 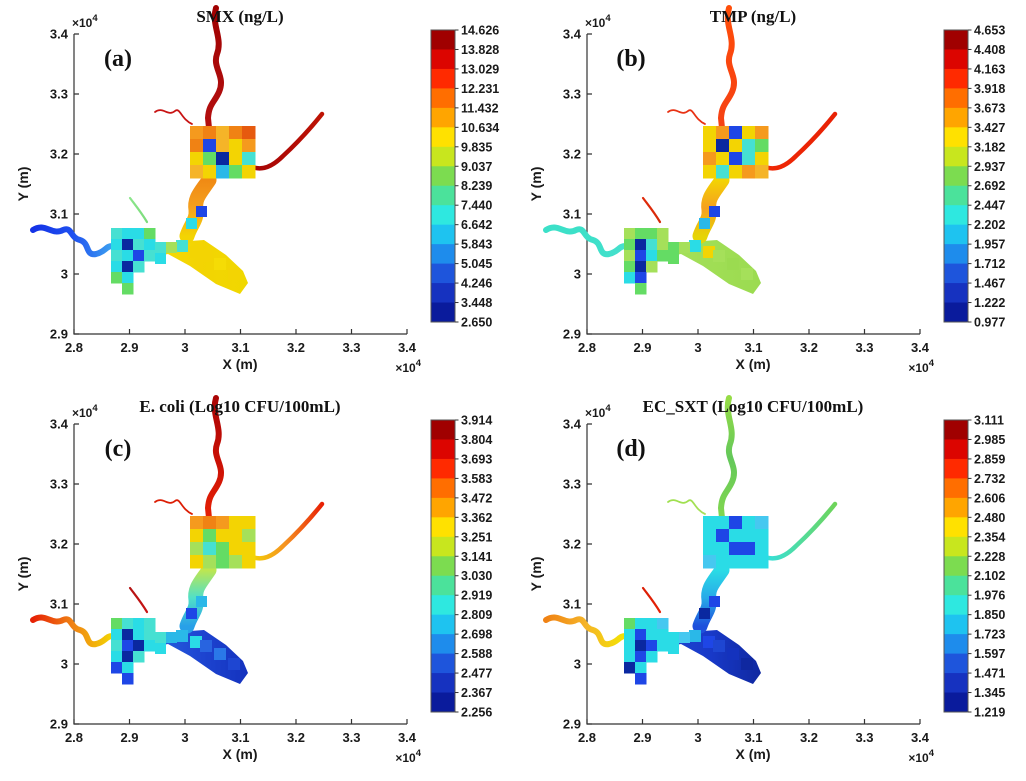 I want to click on map-layer, so click(x=690, y=150).